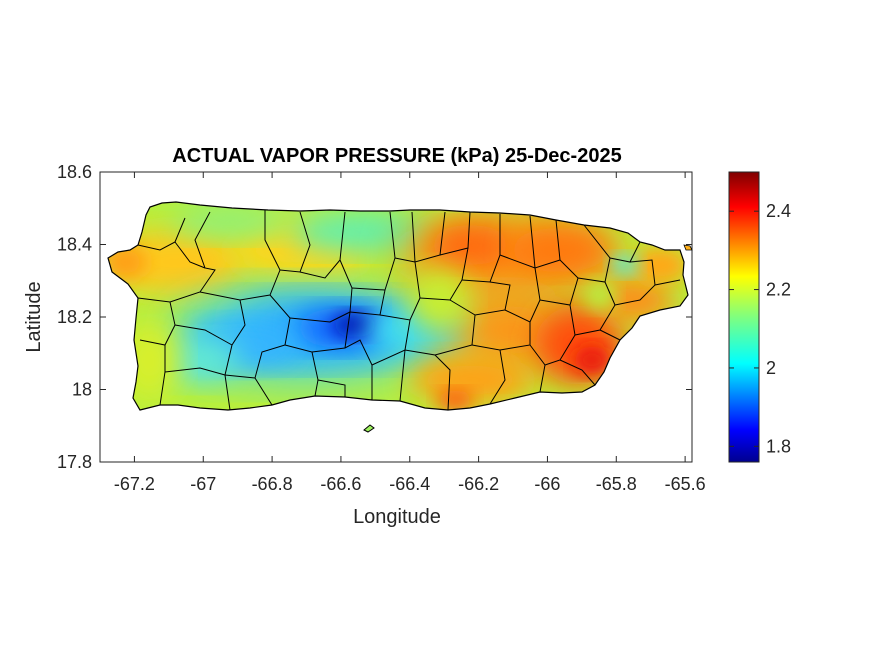  What do you see at coordinates (82, 390) in the screenshot?
I see `y-tick-label: 18` at bounding box center [82, 390].